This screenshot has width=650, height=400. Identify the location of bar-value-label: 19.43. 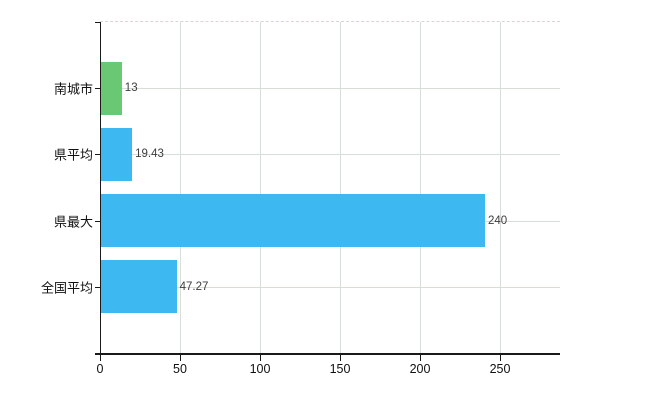
(149, 154).